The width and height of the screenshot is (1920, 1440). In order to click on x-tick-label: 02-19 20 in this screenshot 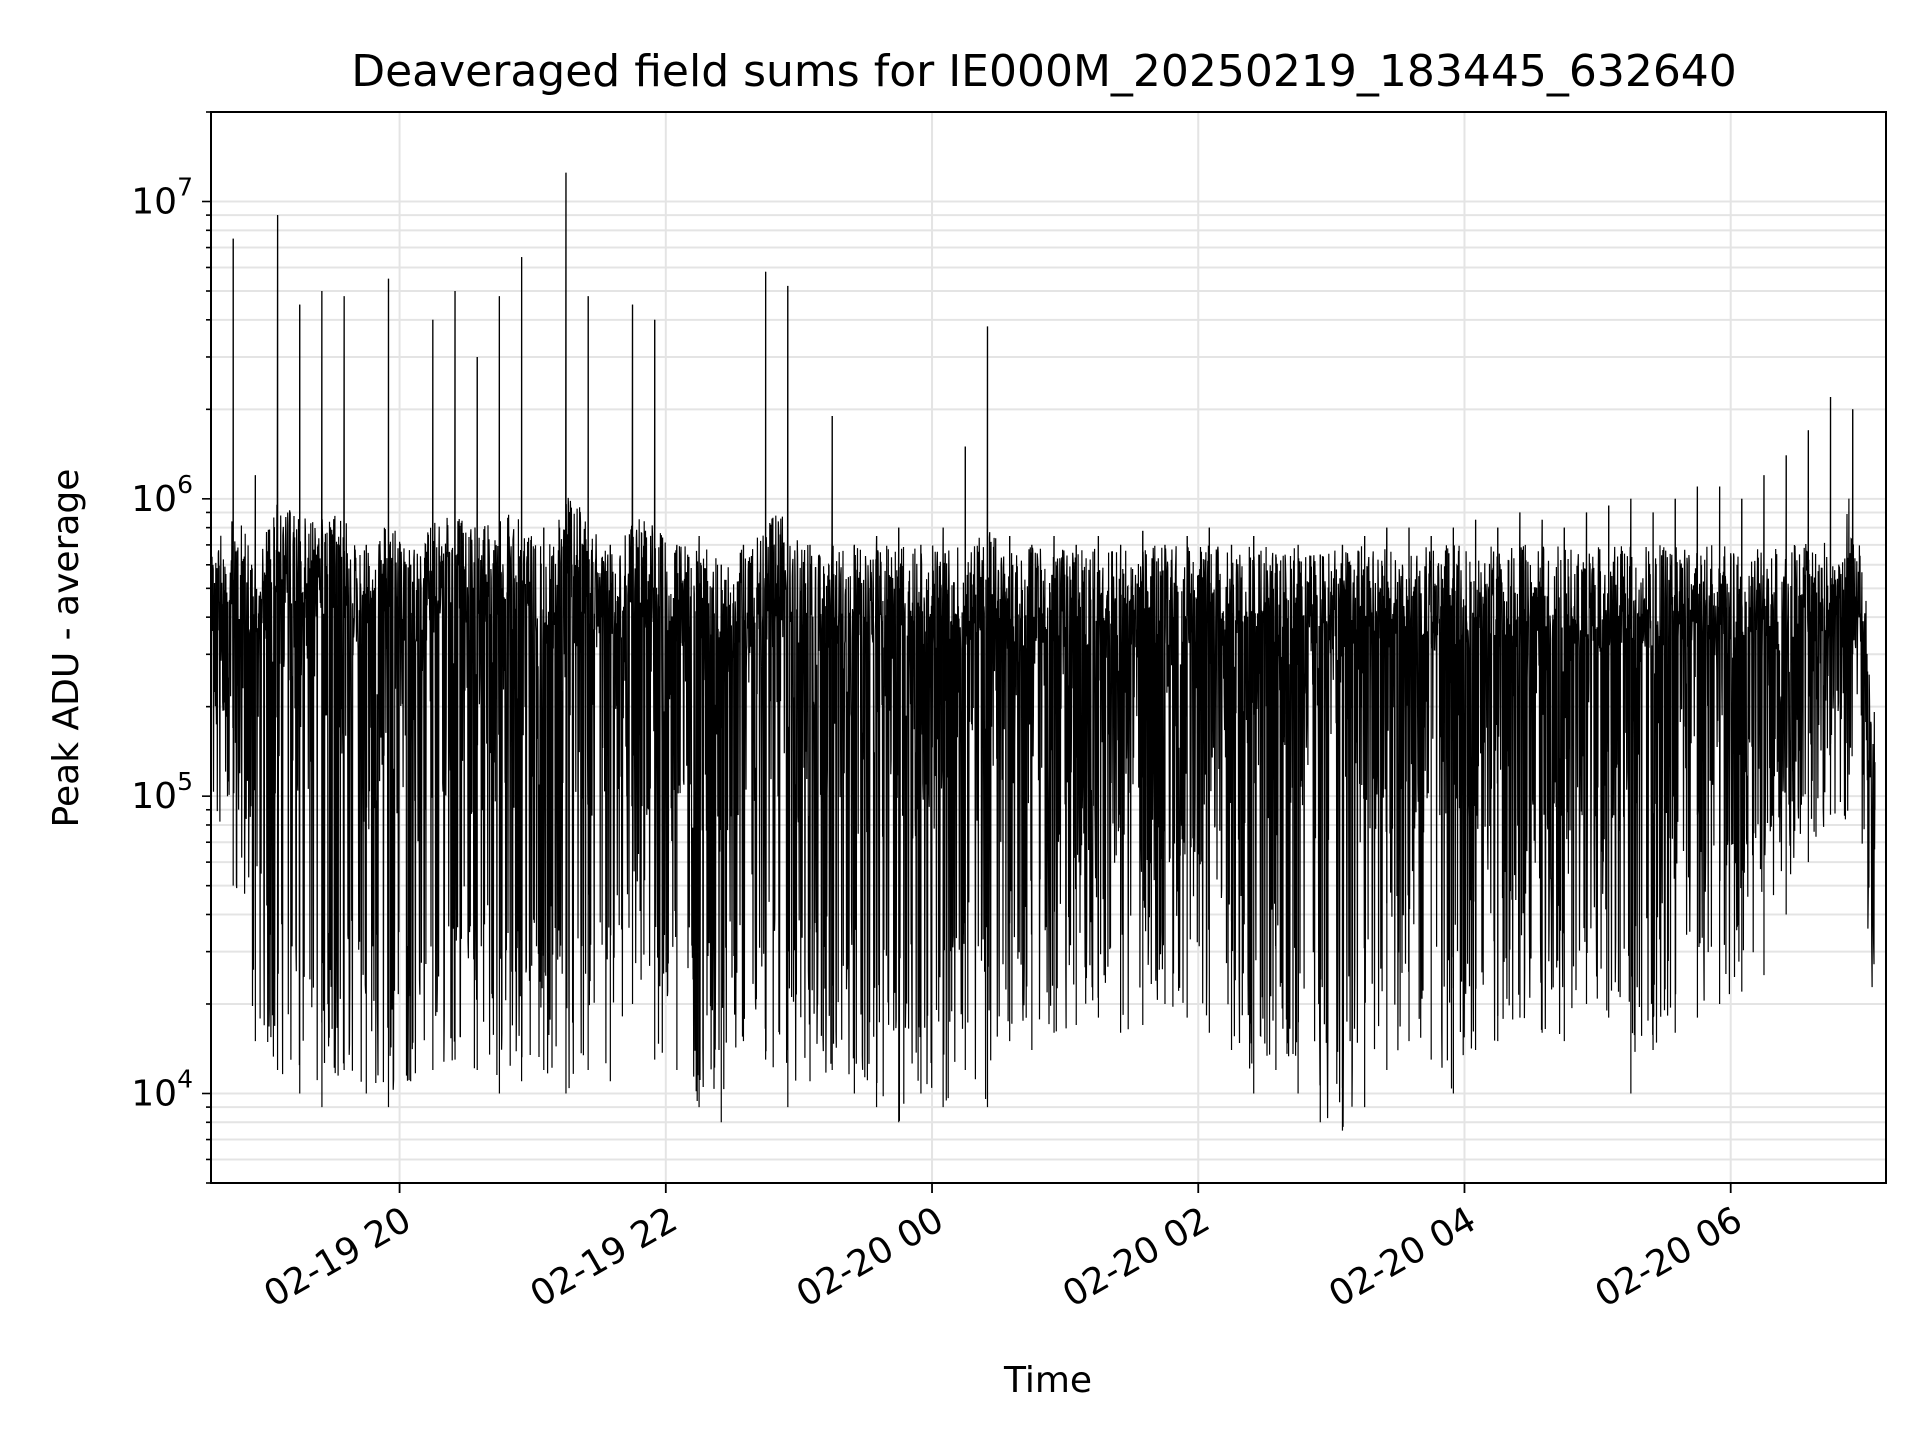, I will do `click(337, 1257)`.